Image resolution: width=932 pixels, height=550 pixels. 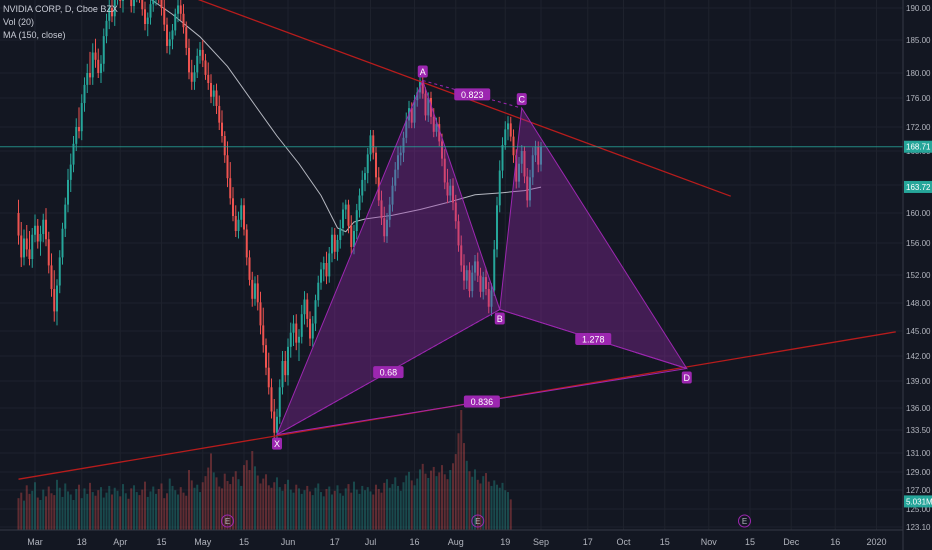 What do you see at coordinates (687, 378) in the screenshot?
I see `point-label-d: D` at bounding box center [687, 378].